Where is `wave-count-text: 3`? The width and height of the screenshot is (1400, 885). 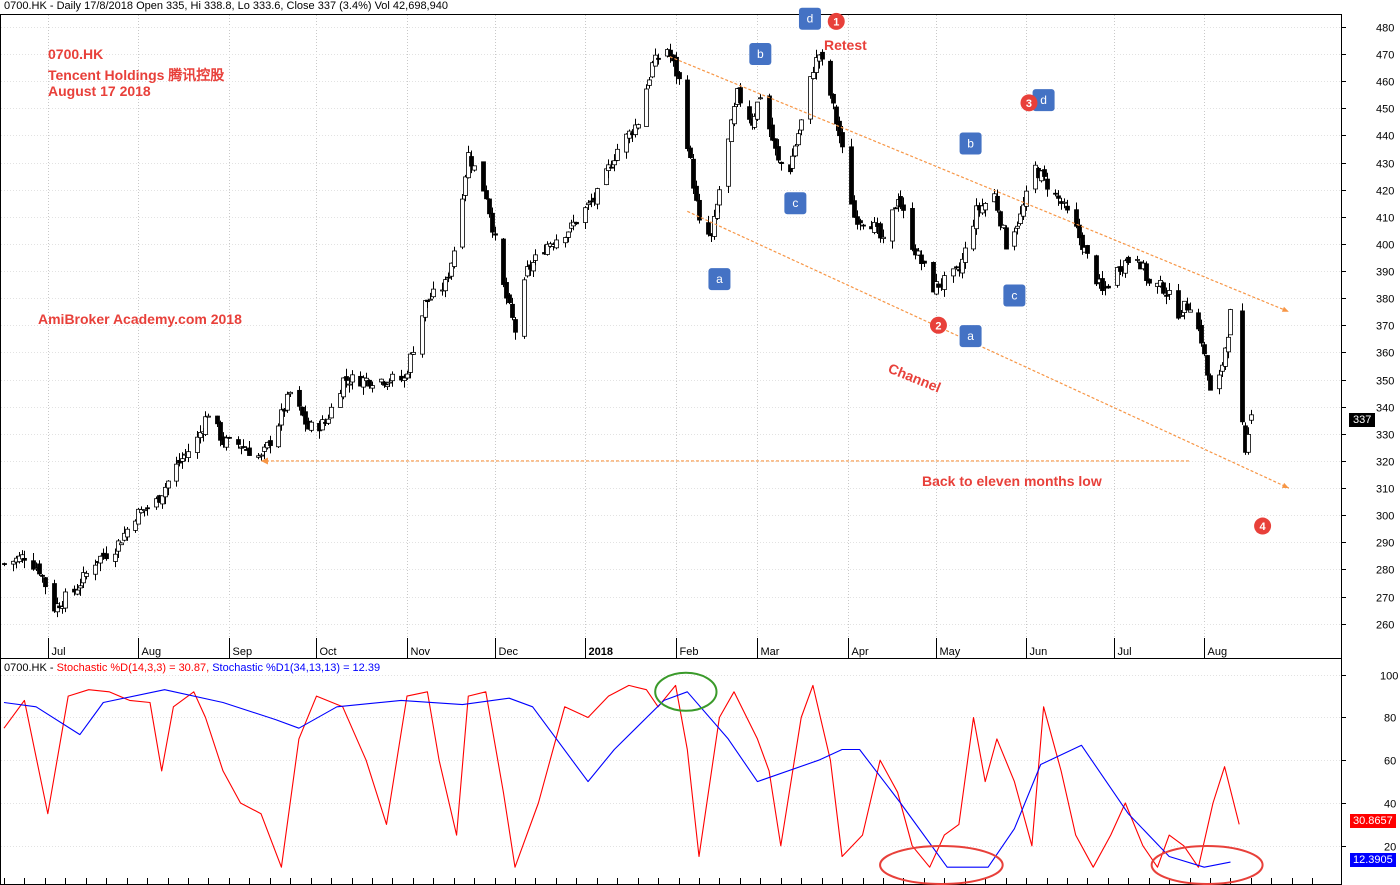 wave-count-text: 3 is located at coordinates (1029, 104).